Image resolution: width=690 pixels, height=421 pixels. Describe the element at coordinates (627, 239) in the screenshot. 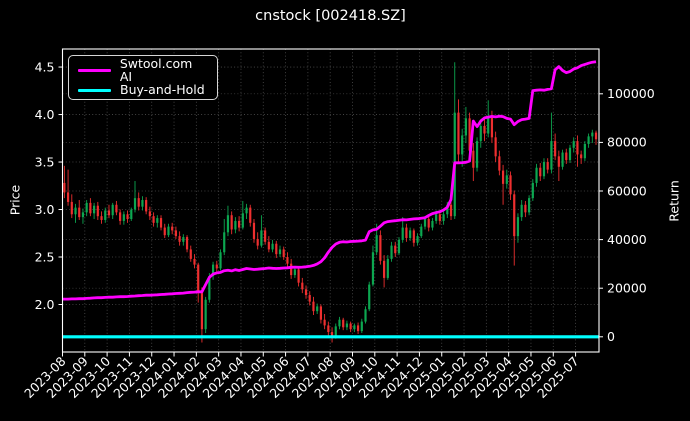

I see `svg-text: 40000` at that location.